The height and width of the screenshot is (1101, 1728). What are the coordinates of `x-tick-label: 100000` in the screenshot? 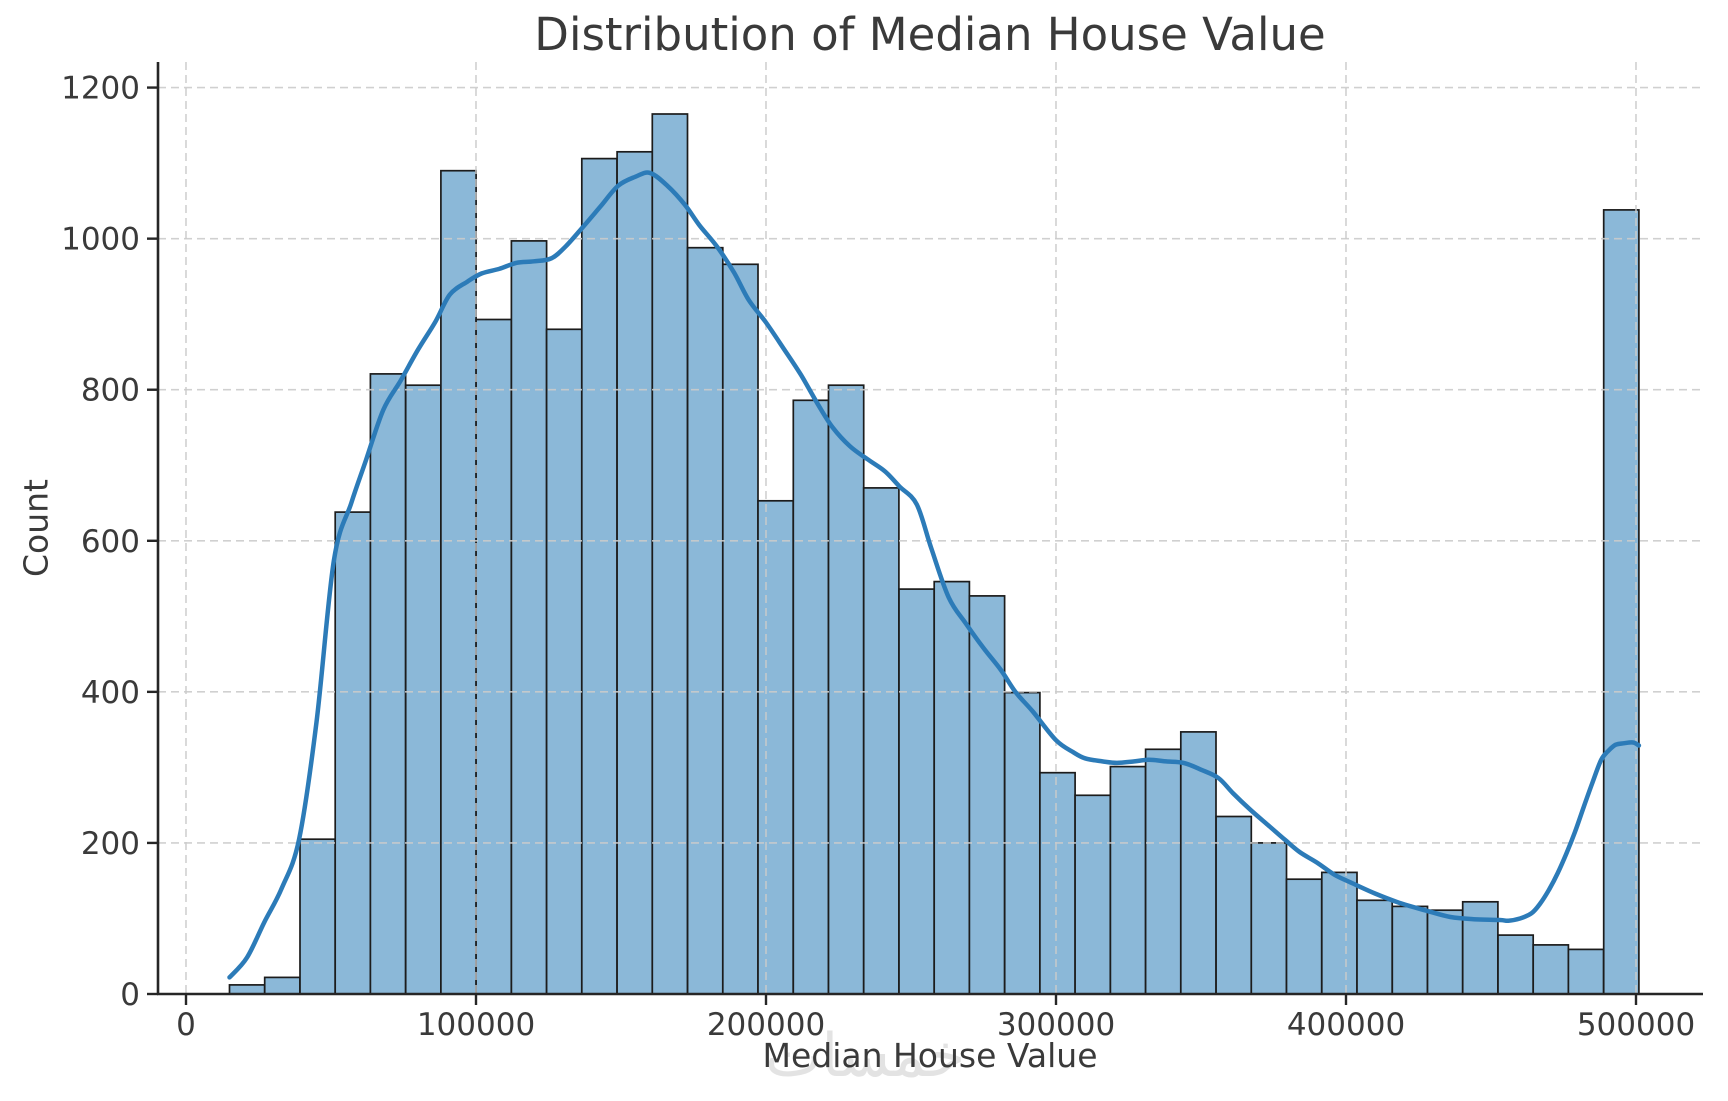 It's located at (476, 1025).